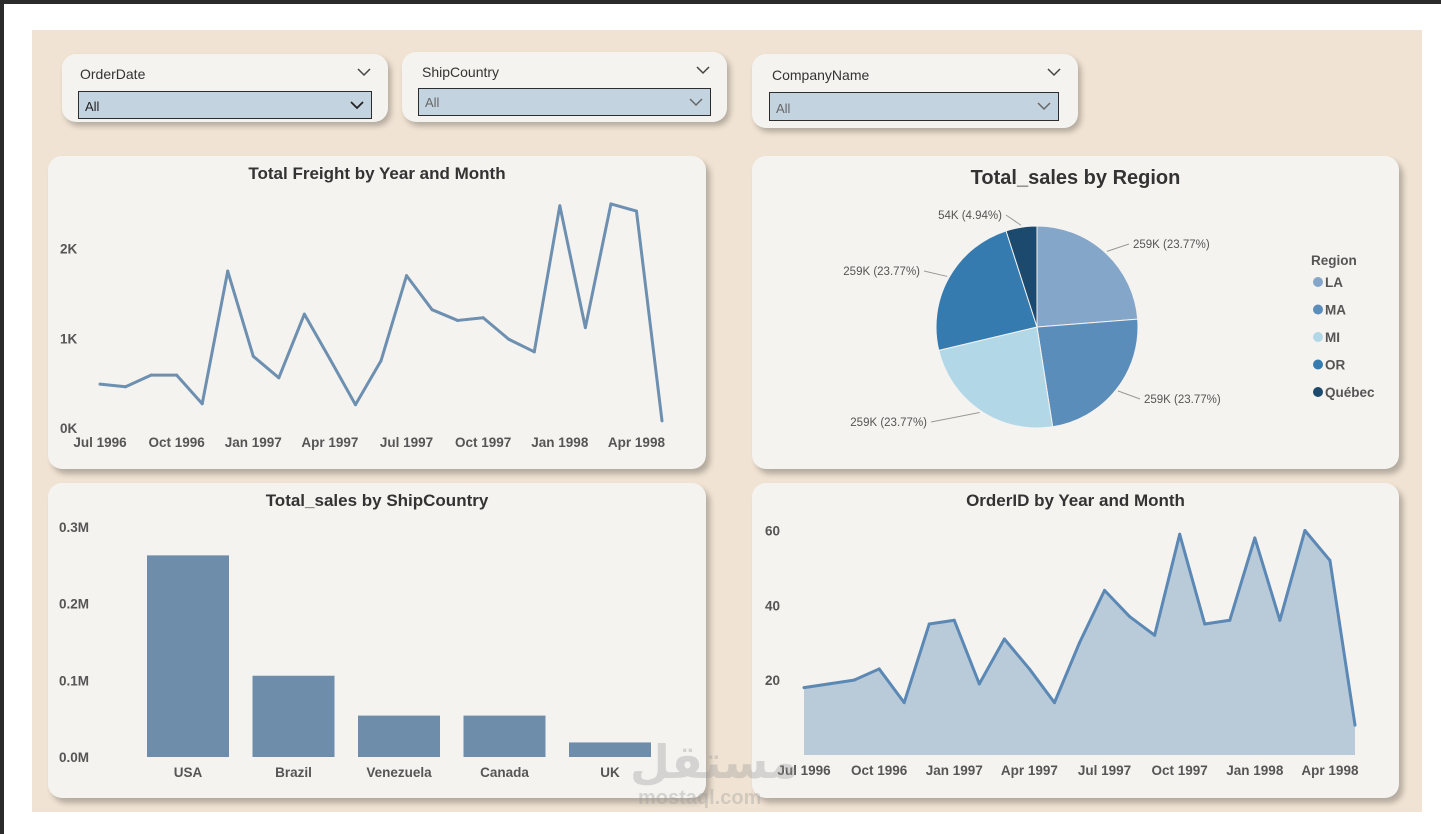  I want to click on x-tick-label: Jan 1998, so click(560, 442).